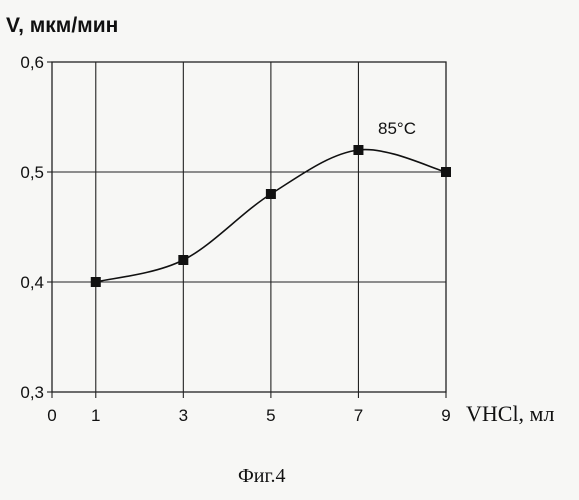 This screenshot has width=579, height=500. Describe the element at coordinates (270, 415) in the screenshot. I see `x-tick-label: 5` at that location.